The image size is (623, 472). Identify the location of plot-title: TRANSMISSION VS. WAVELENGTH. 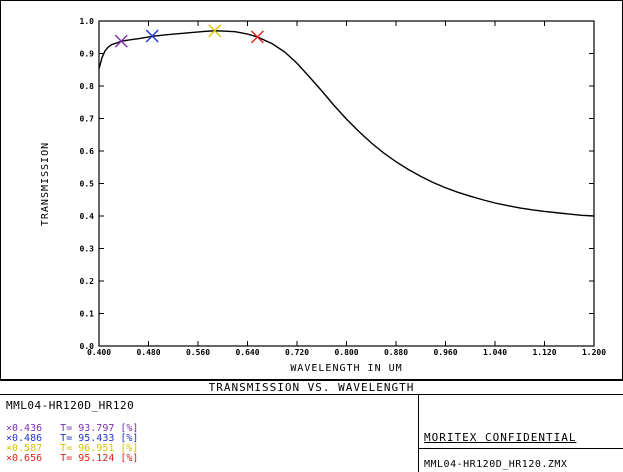
(311, 387).